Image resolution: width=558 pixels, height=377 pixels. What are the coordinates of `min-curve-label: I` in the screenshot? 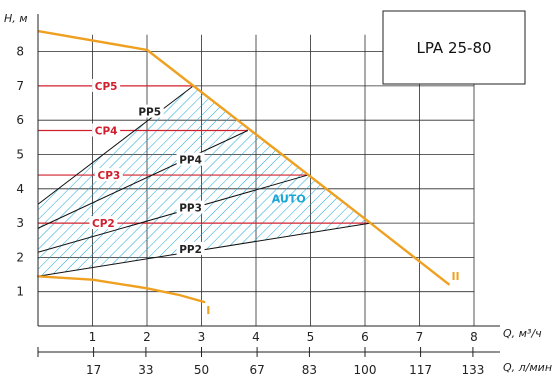 It's located at (208, 310).